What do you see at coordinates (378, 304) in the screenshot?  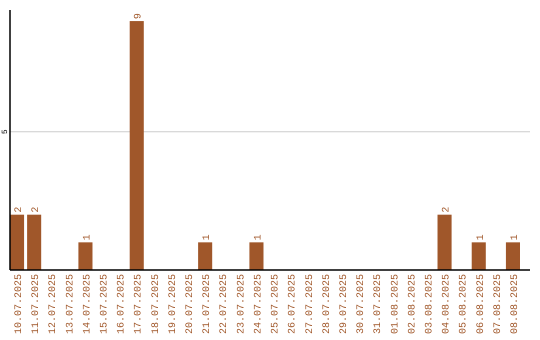 I see `x-tick-label: 31.07.2025` at bounding box center [378, 304].